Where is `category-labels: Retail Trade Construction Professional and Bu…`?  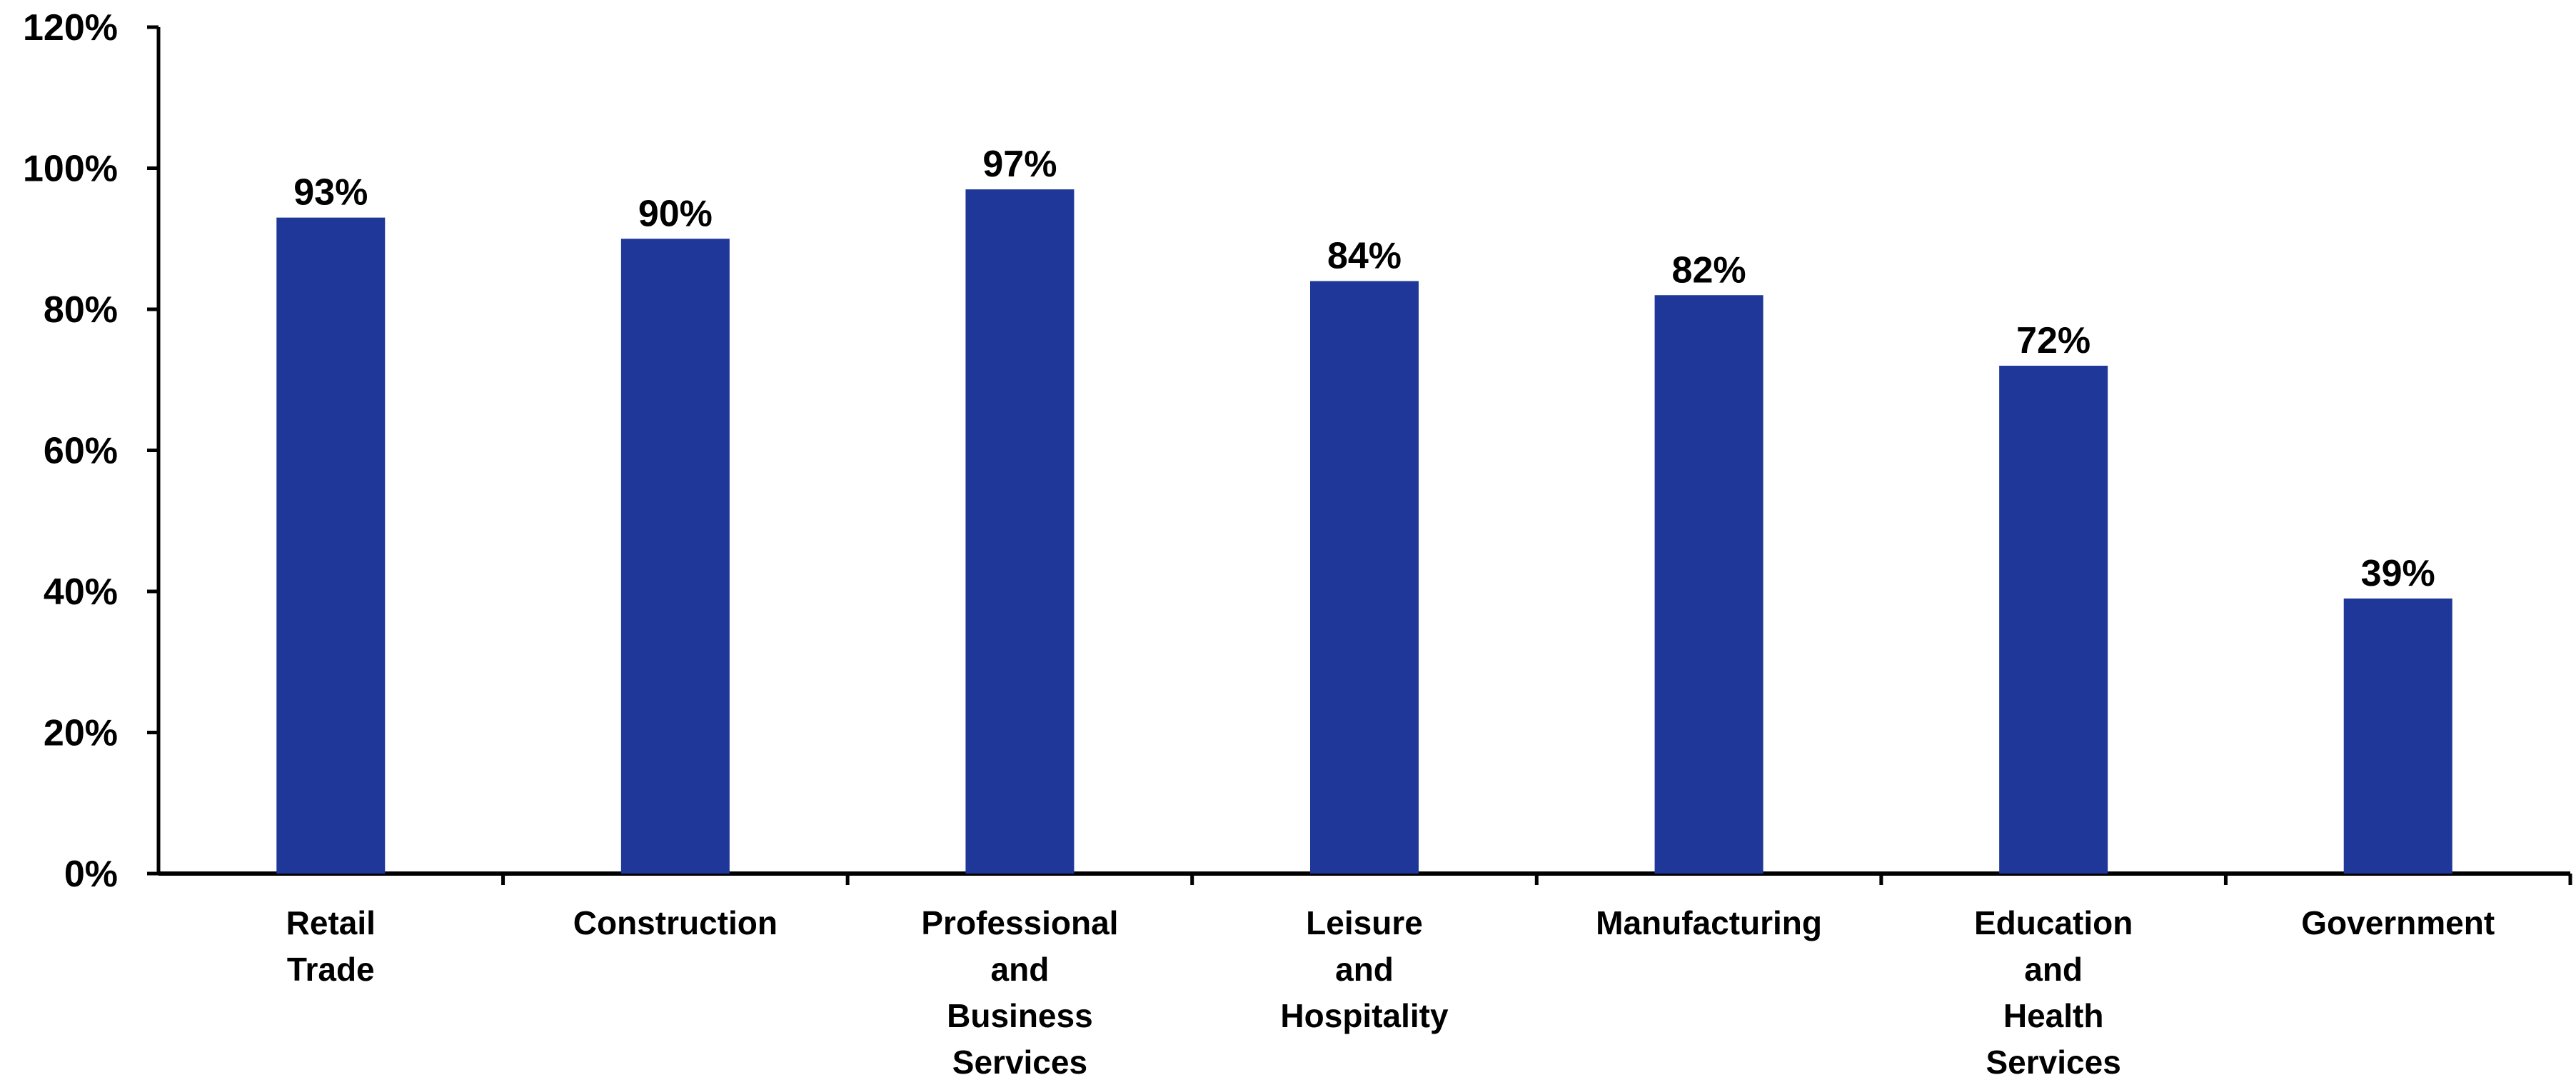
category-labels: Retail Trade Construction Professional and Bu… is located at coordinates (1390, 992).